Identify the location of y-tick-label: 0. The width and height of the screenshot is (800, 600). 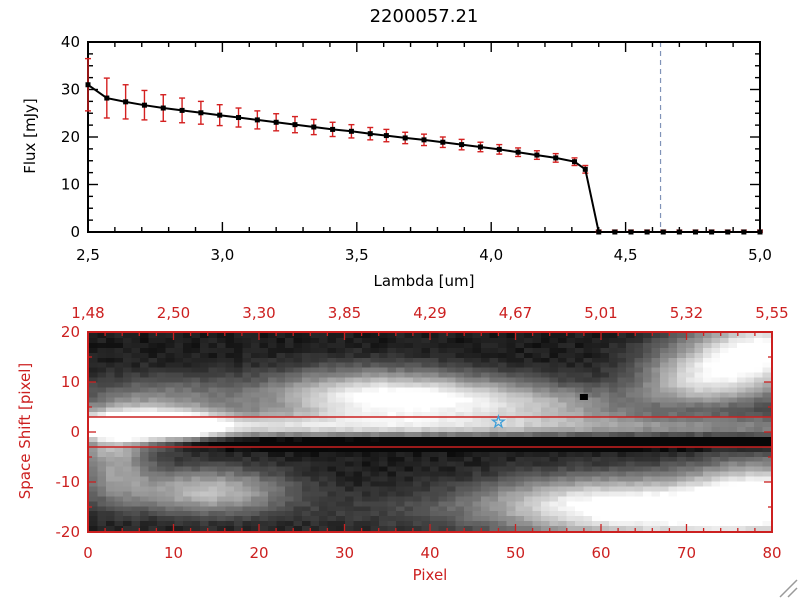
(75, 232).